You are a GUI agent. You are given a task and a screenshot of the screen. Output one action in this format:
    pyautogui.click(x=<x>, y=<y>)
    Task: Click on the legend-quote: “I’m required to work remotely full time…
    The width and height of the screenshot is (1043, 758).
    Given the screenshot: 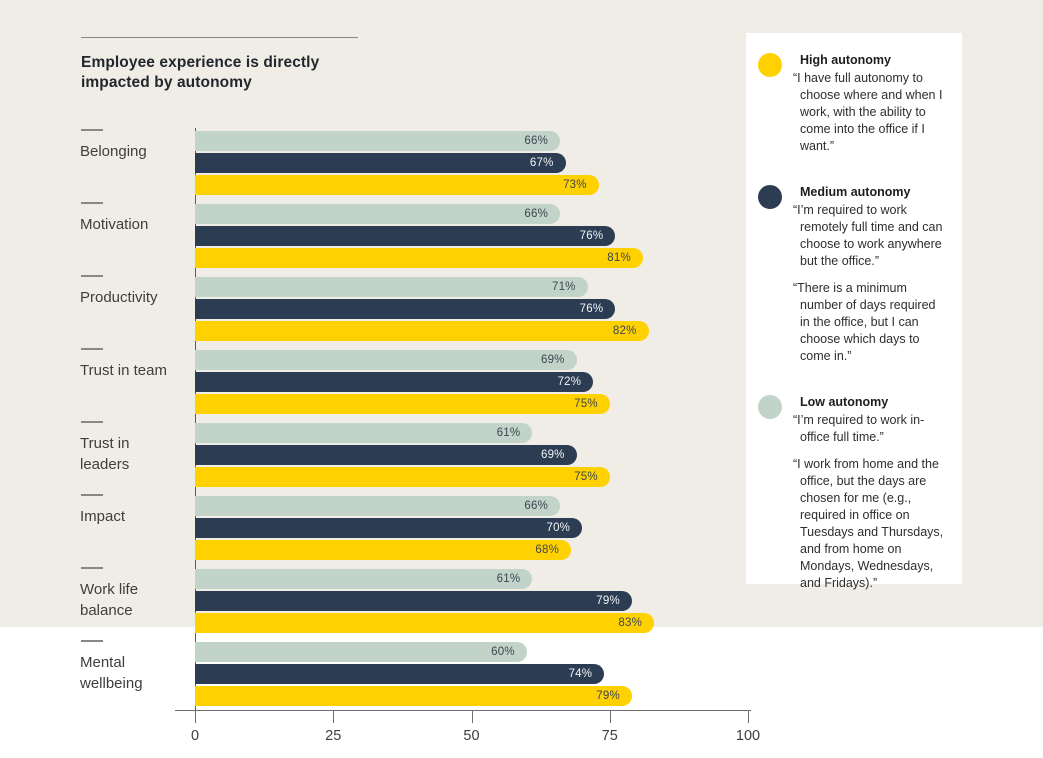 What is the action you would take?
    pyautogui.click(x=868, y=235)
    